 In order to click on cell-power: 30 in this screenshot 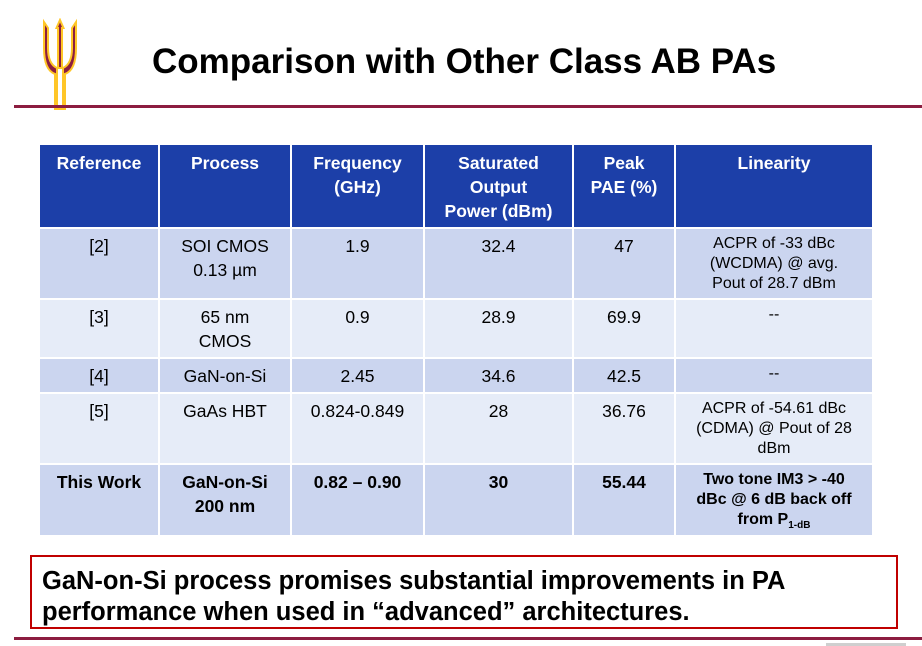, I will do `click(498, 500)`.